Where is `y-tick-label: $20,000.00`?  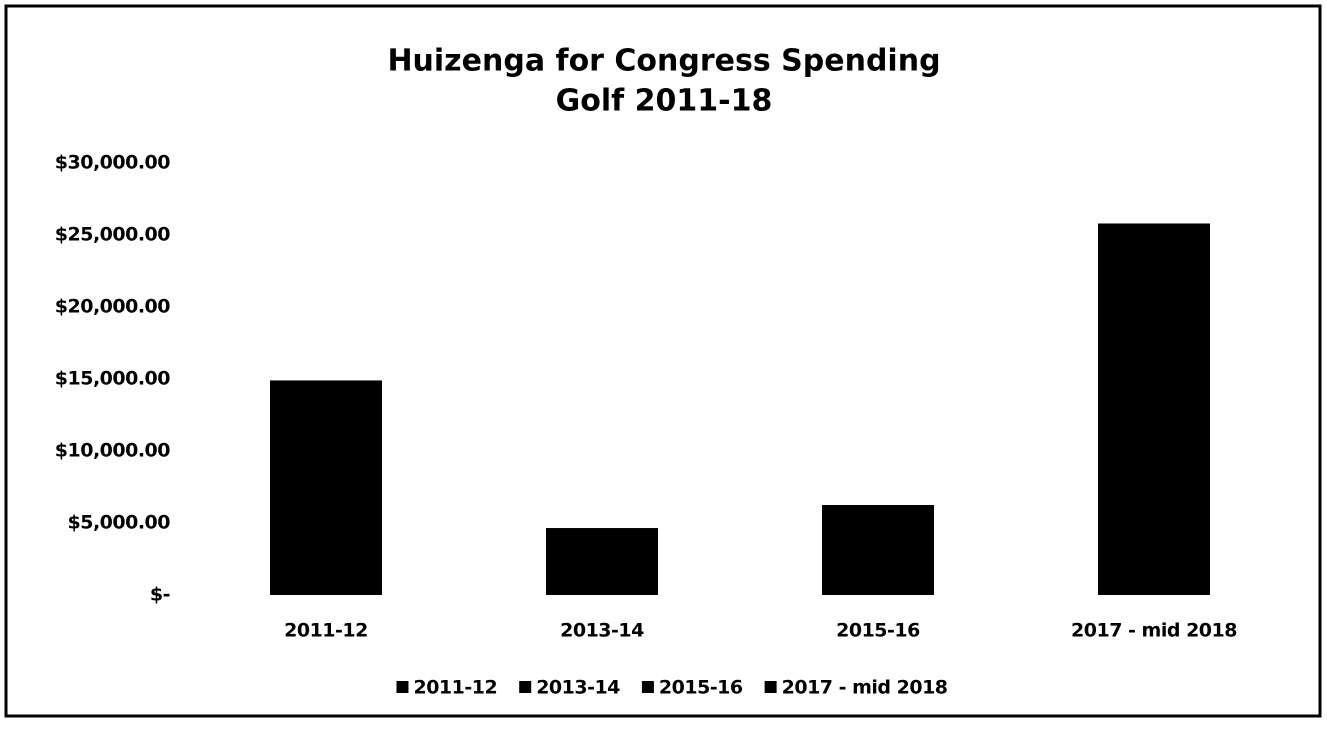 y-tick-label: $20,000.00 is located at coordinates (112, 307).